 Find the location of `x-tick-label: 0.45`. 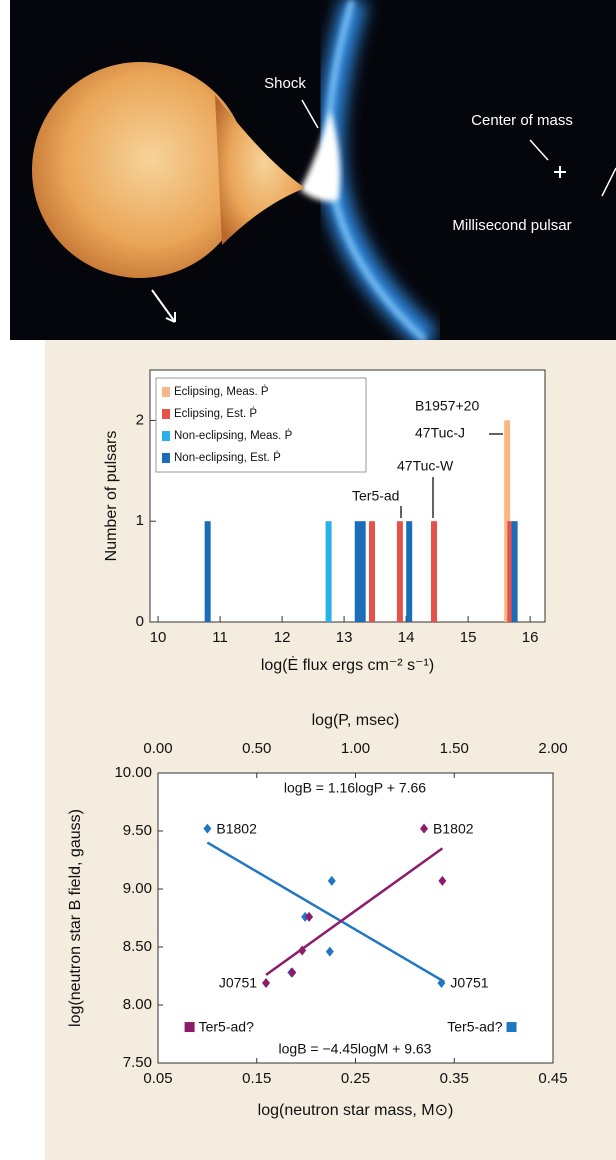

x-tick-label: 0.45 is located at coordinates (552, 1078).